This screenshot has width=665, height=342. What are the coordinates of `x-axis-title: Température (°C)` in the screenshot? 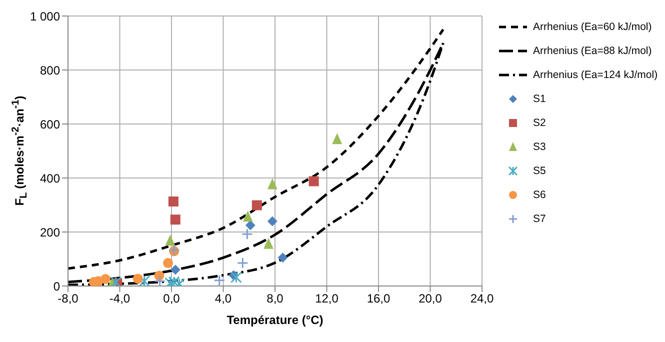 It's located at (275, 320).